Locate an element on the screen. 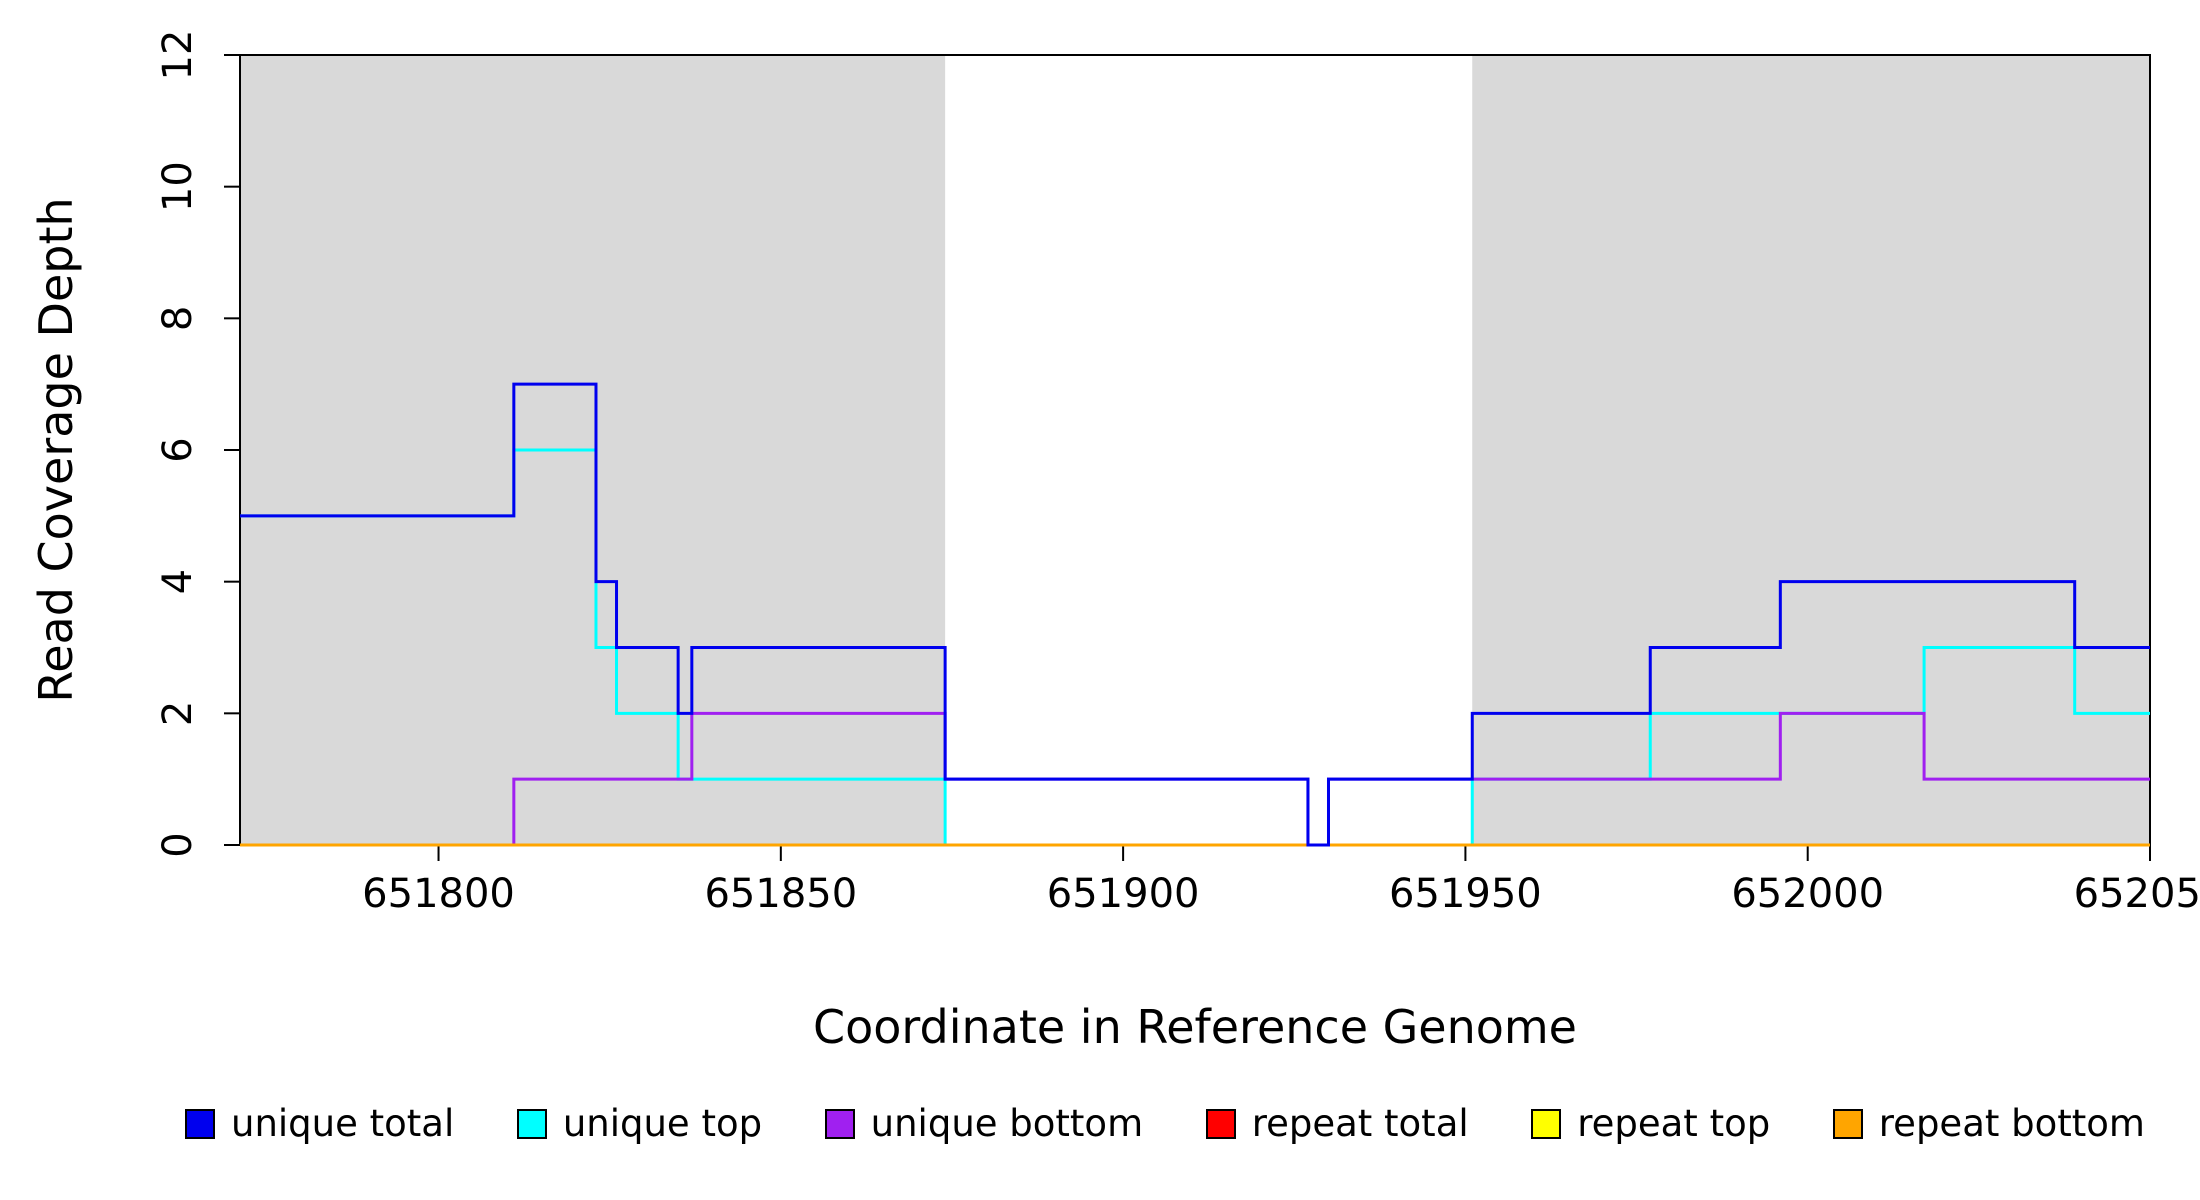  y-tick-label: 8 is located at coordinates (178, 318).